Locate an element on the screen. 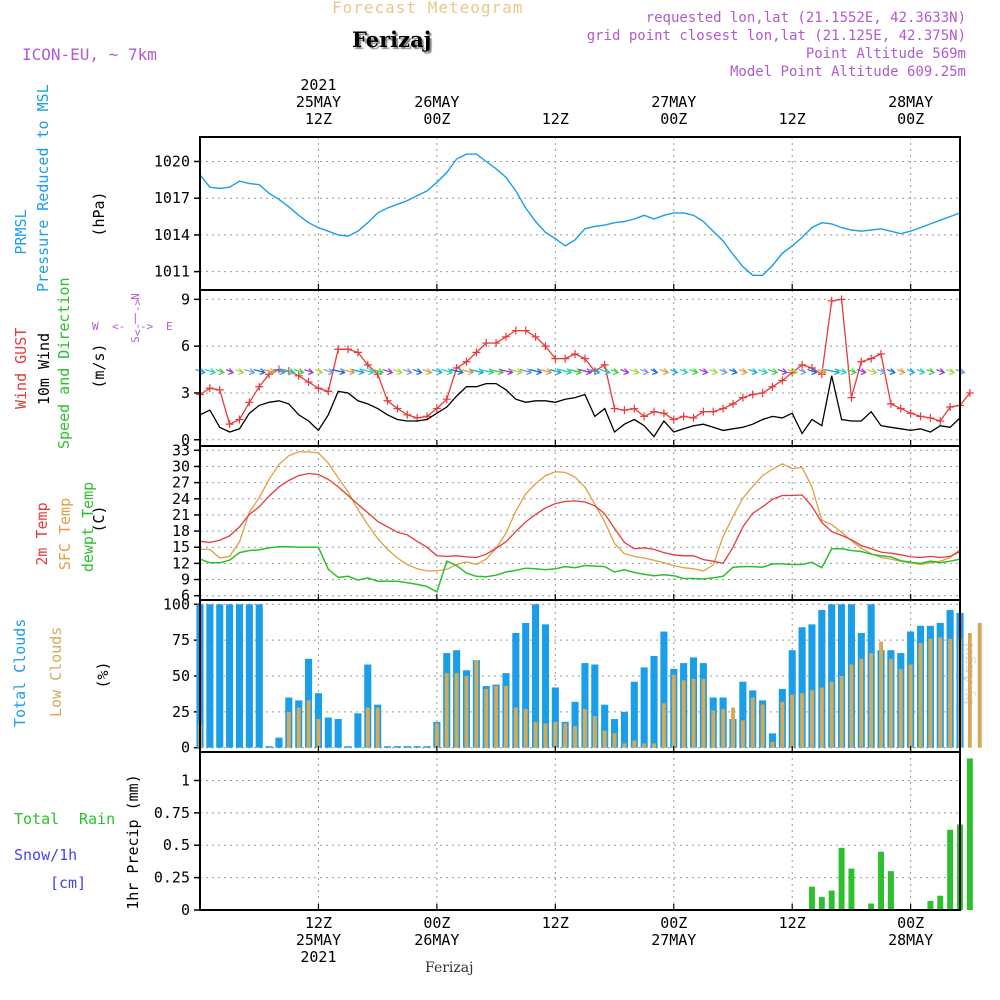 This screenshot has height=1000, width=1000. y-tick-label: 1017 is located at coordinates (172, 198).